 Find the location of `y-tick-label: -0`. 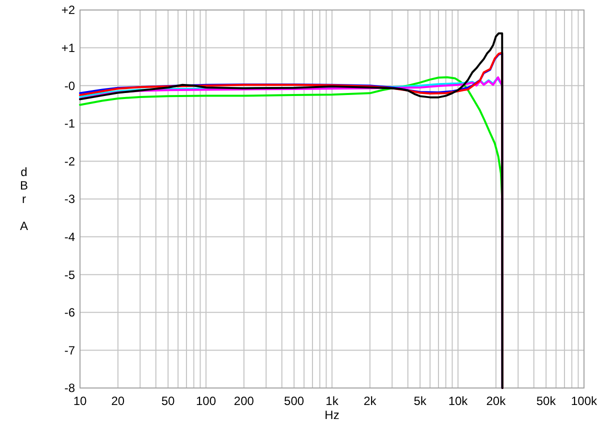

y-tick-label: -0 is located at coordinates (70, 85).